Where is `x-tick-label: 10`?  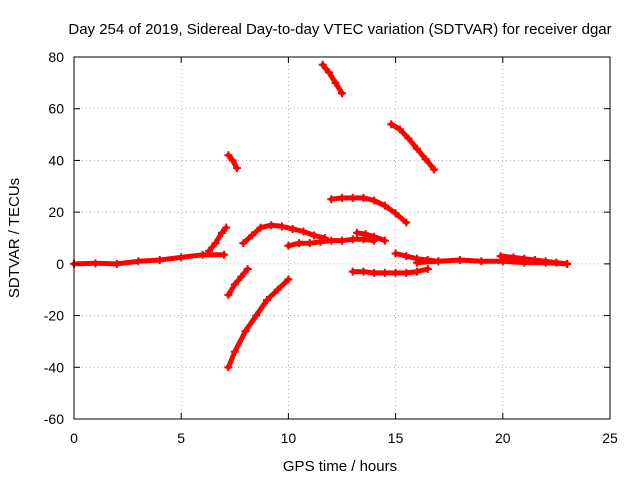
x-tick-label: 10 is located at coordinates (289, 438).